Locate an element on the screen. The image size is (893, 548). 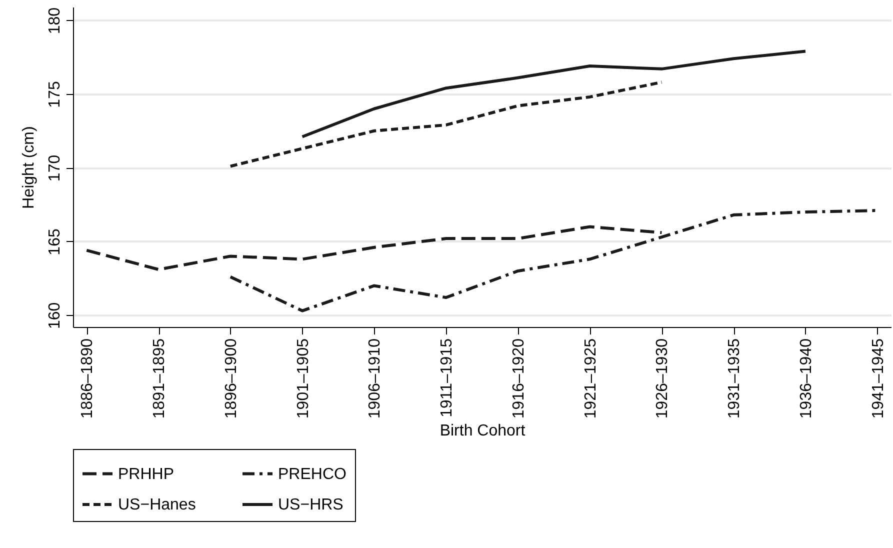
x-tick-label: 1901–1905 is located at coordinates (303, 378).